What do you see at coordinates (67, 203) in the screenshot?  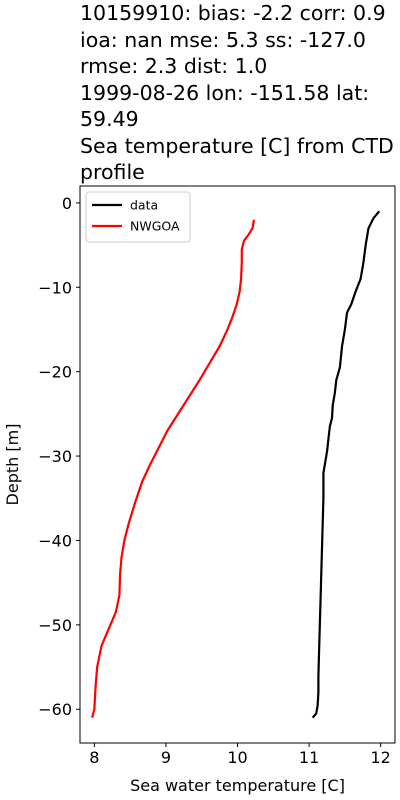 I see `y-tick-label: 0` at bounding box center [67, 203].